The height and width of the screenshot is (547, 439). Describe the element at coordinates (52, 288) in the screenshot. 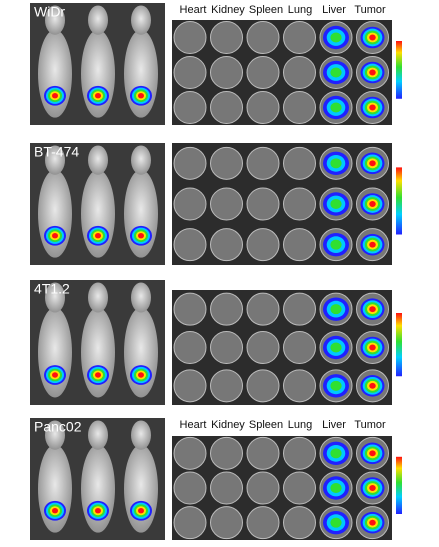

I see `cell-line-label: 4T1.2` at that location.